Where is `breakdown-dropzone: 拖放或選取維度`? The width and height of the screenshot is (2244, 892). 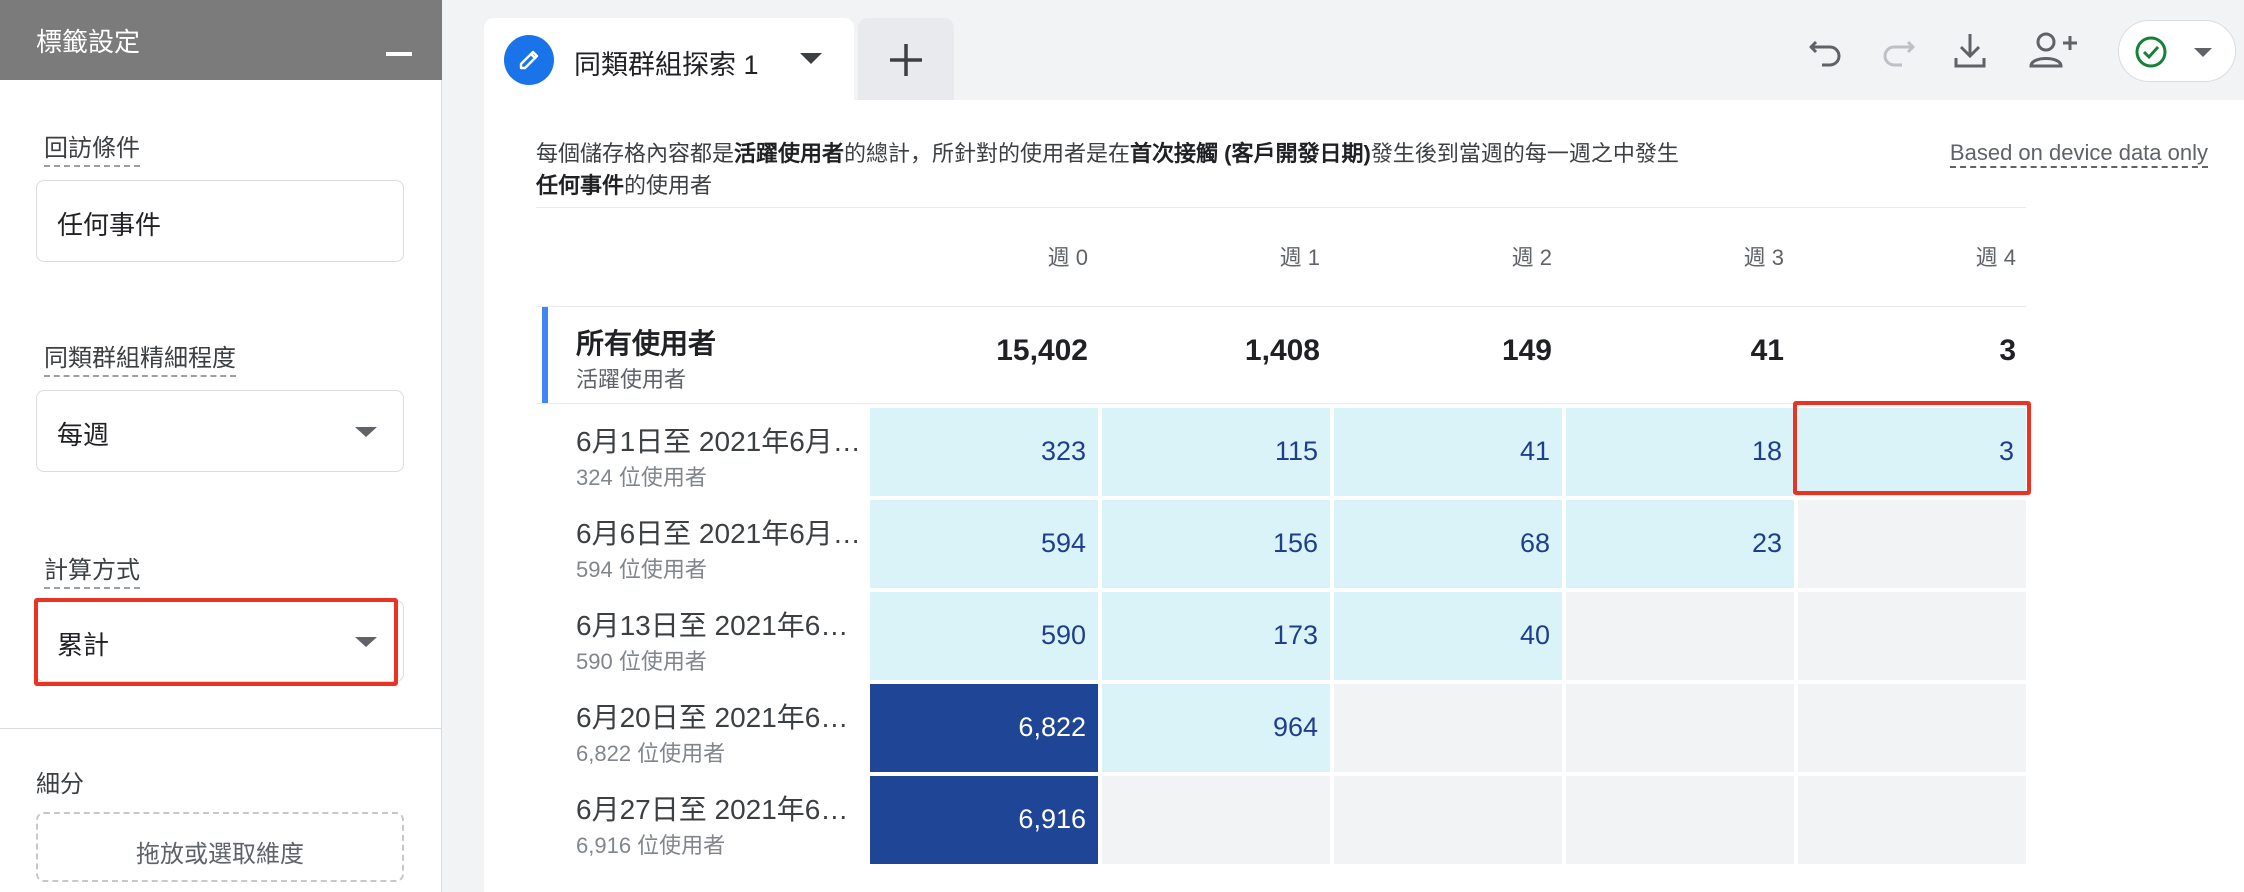
breakdown-dropzone: 拖放或選取維度 is located at coordinates (220, 847).